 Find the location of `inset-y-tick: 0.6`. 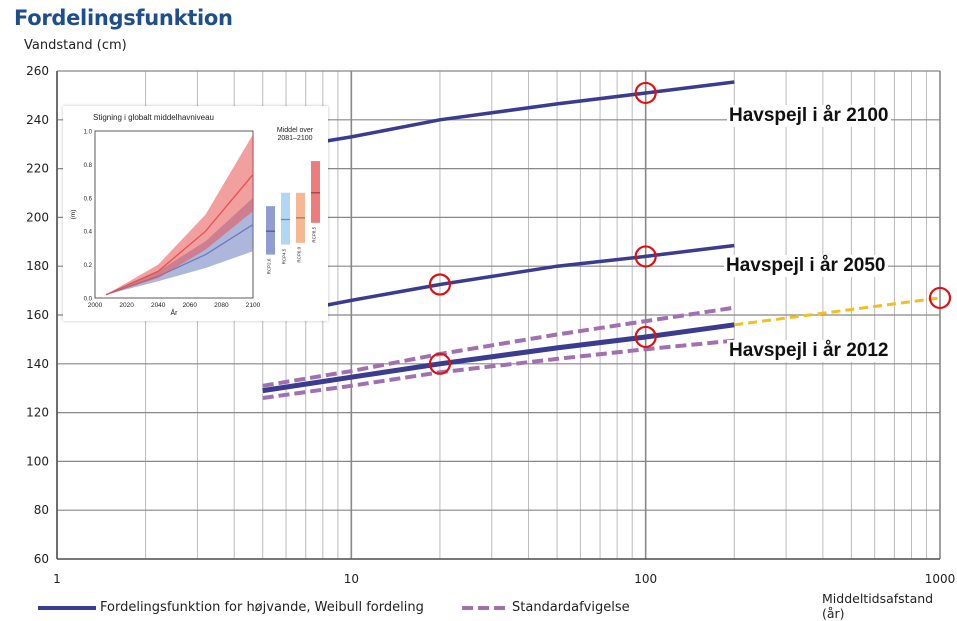

inset-y-tick: 0.6 is located at coordinates (88, 199).